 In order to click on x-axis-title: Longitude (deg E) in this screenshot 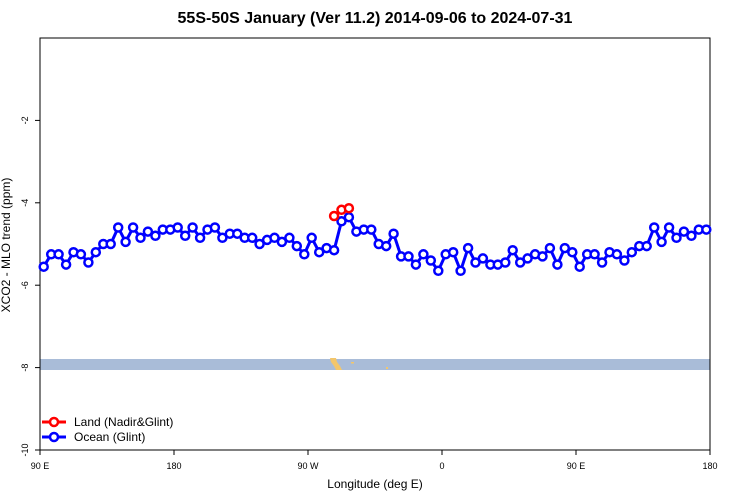, I will do `click(374, 484)`.